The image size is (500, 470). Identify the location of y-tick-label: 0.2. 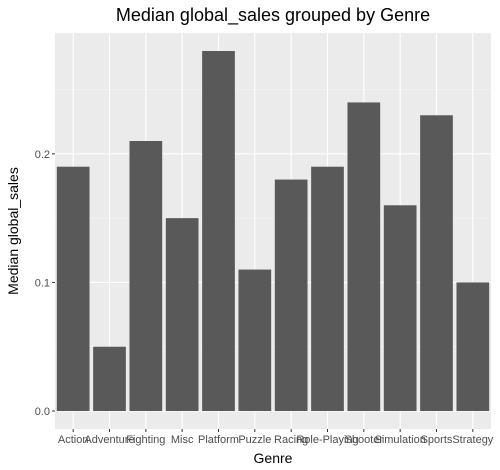
(42, 155).